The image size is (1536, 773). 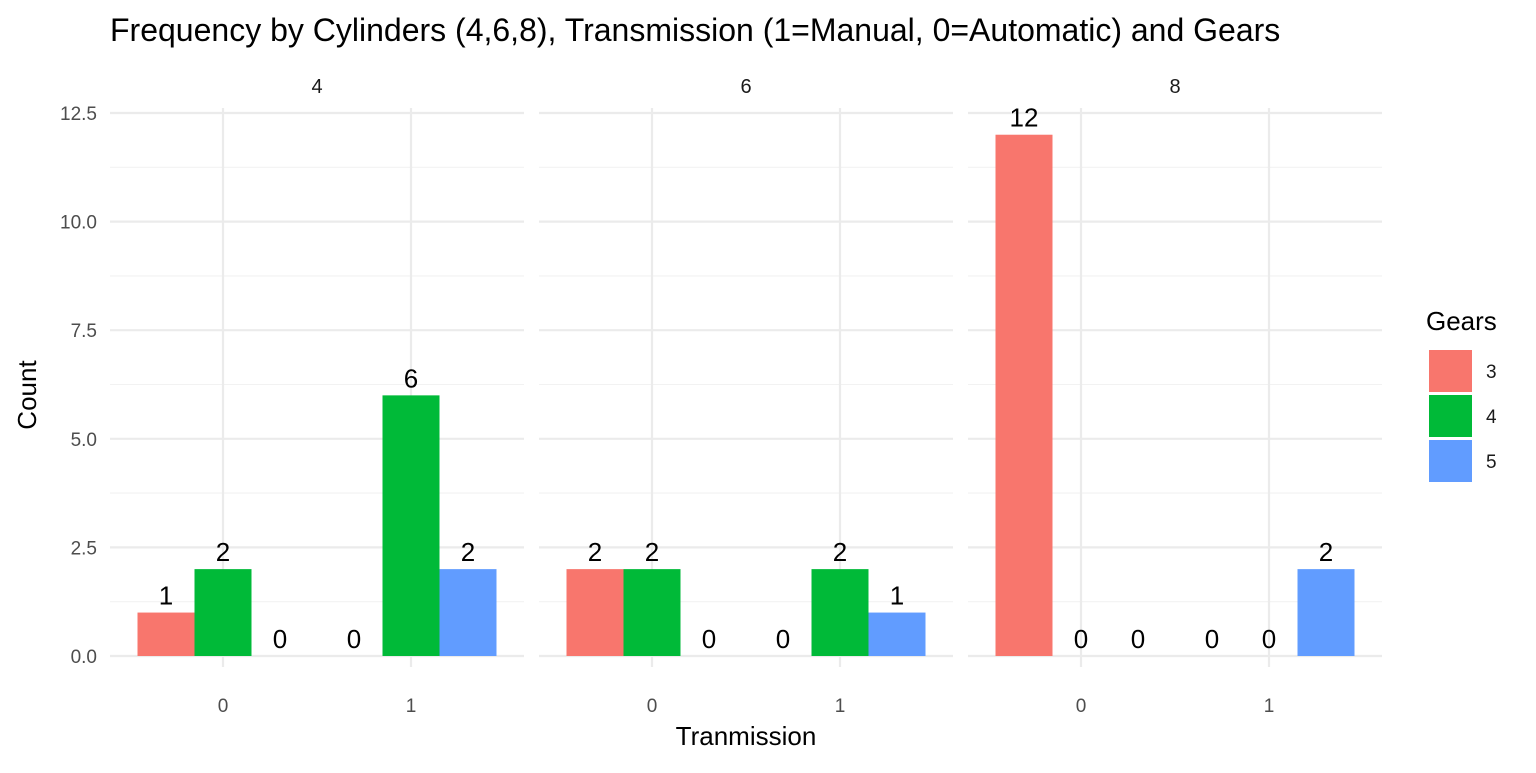 I want to click on x-axis-title: Tranmission, so click(x=746, y=736).